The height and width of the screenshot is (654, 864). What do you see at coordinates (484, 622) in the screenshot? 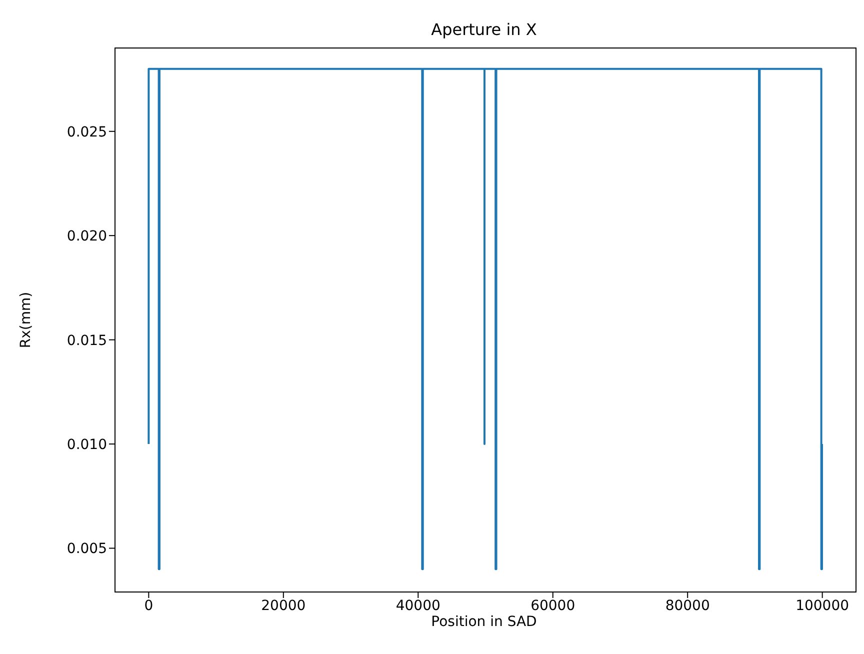
I see `x-axis-title: Position in SAD` at bounding box center [484, 622].